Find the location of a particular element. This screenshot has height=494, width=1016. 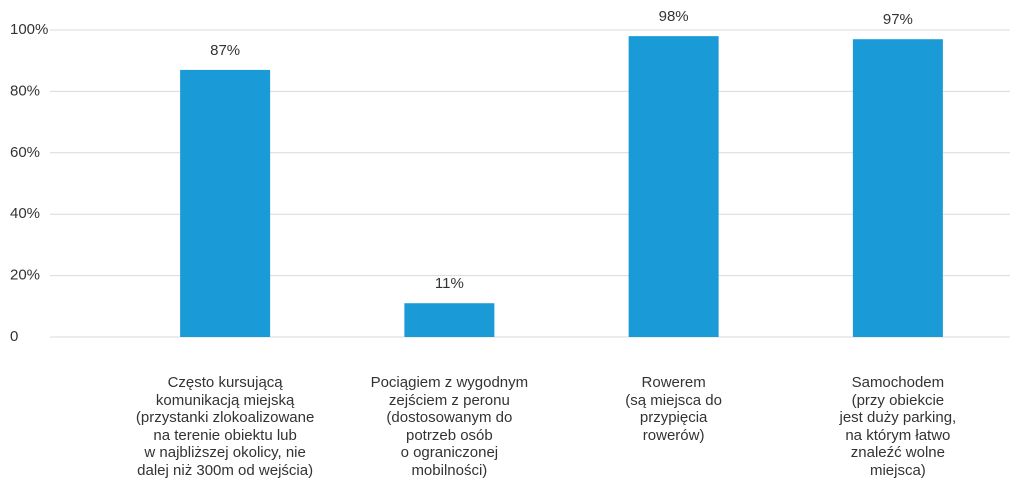

data-label: 87% is located at coordinates (225, 50).